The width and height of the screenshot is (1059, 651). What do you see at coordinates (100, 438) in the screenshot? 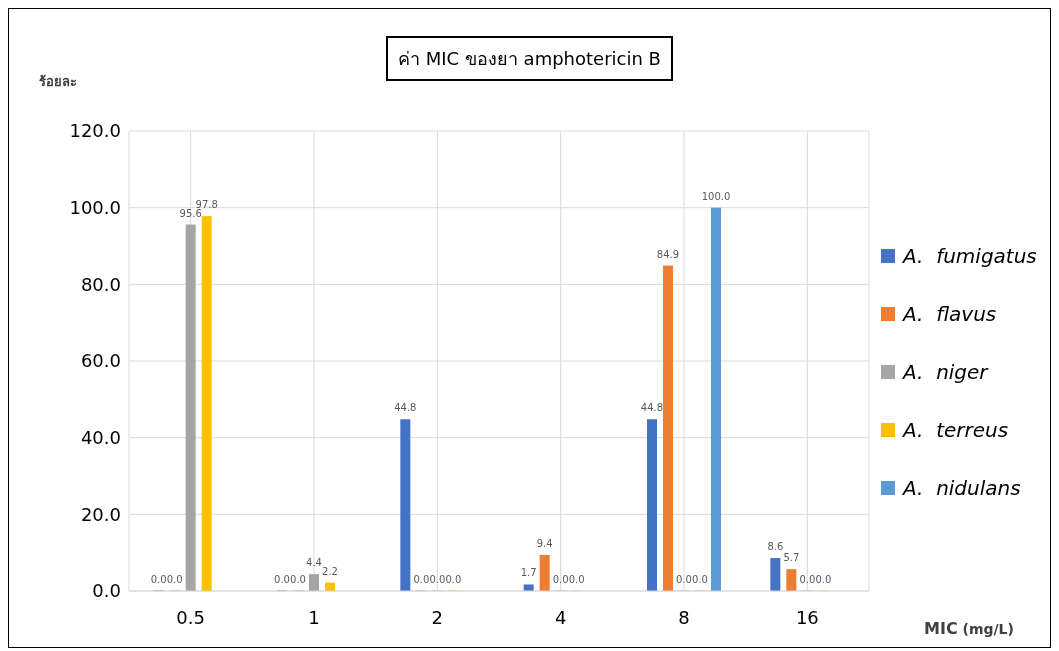
I see `y-tick-label: 40.0` at bounding box center [100, 438].